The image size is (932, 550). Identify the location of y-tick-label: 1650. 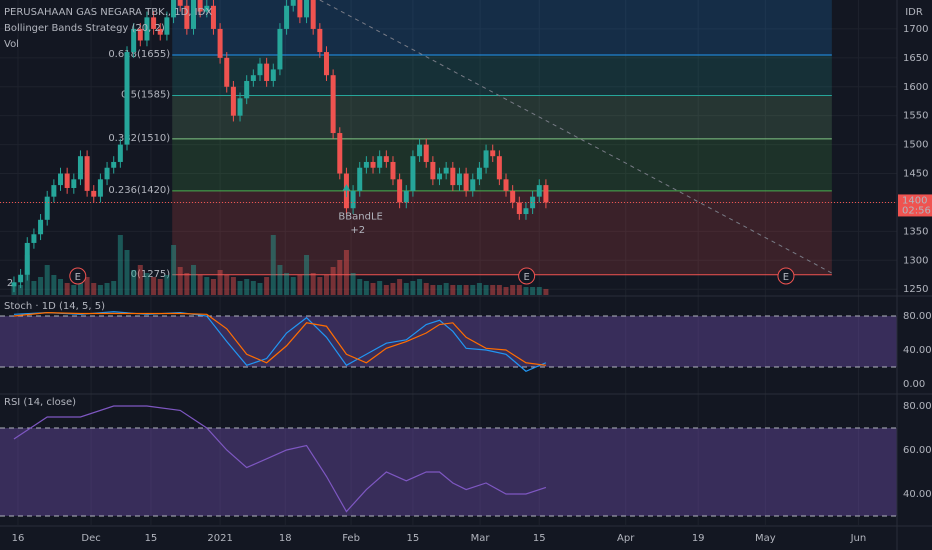
(915, 58).